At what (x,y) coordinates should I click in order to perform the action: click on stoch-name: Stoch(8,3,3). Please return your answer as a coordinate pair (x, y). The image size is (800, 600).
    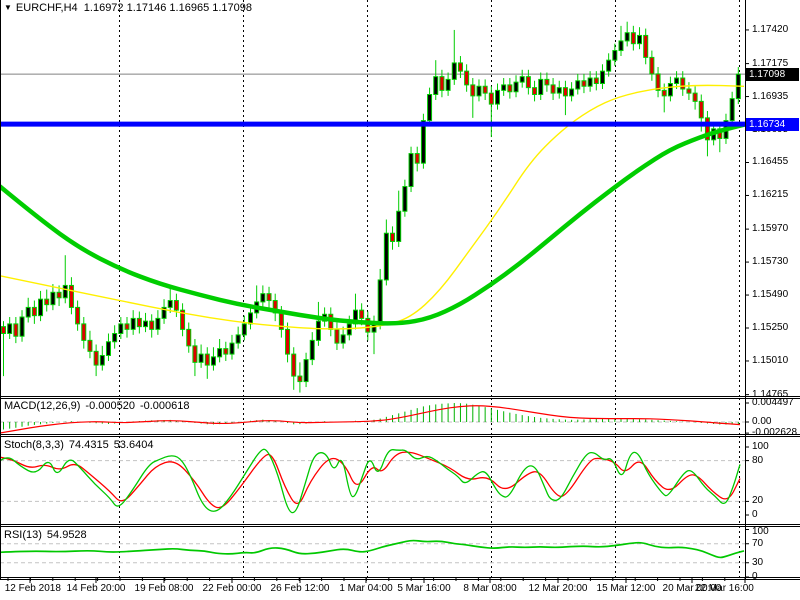
    Looking at the image, I should click on (34, 445).